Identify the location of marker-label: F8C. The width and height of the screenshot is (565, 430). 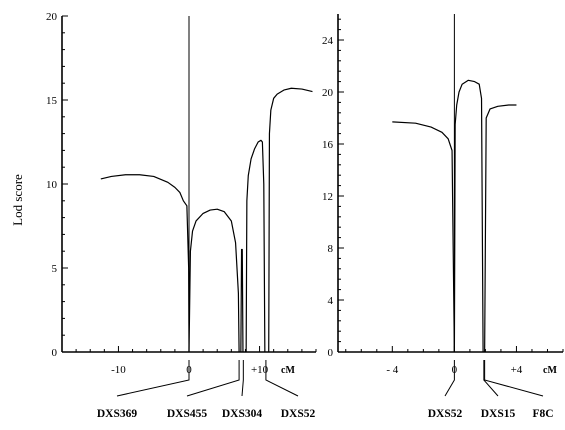
(542, 414).